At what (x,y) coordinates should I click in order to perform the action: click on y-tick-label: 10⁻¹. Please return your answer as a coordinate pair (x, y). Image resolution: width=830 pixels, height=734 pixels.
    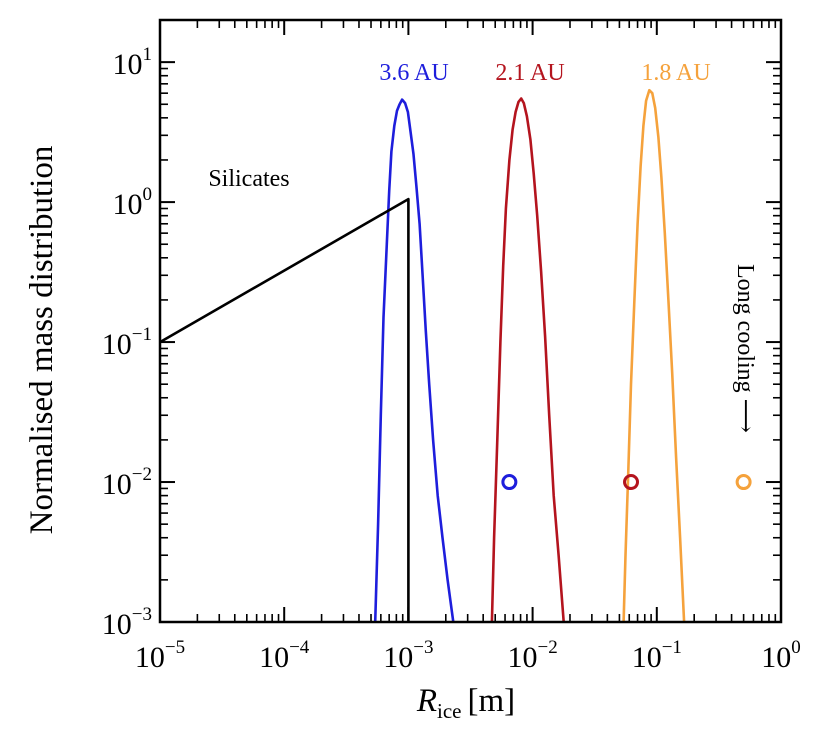
    Looking at the image, I should click on (127, 342).